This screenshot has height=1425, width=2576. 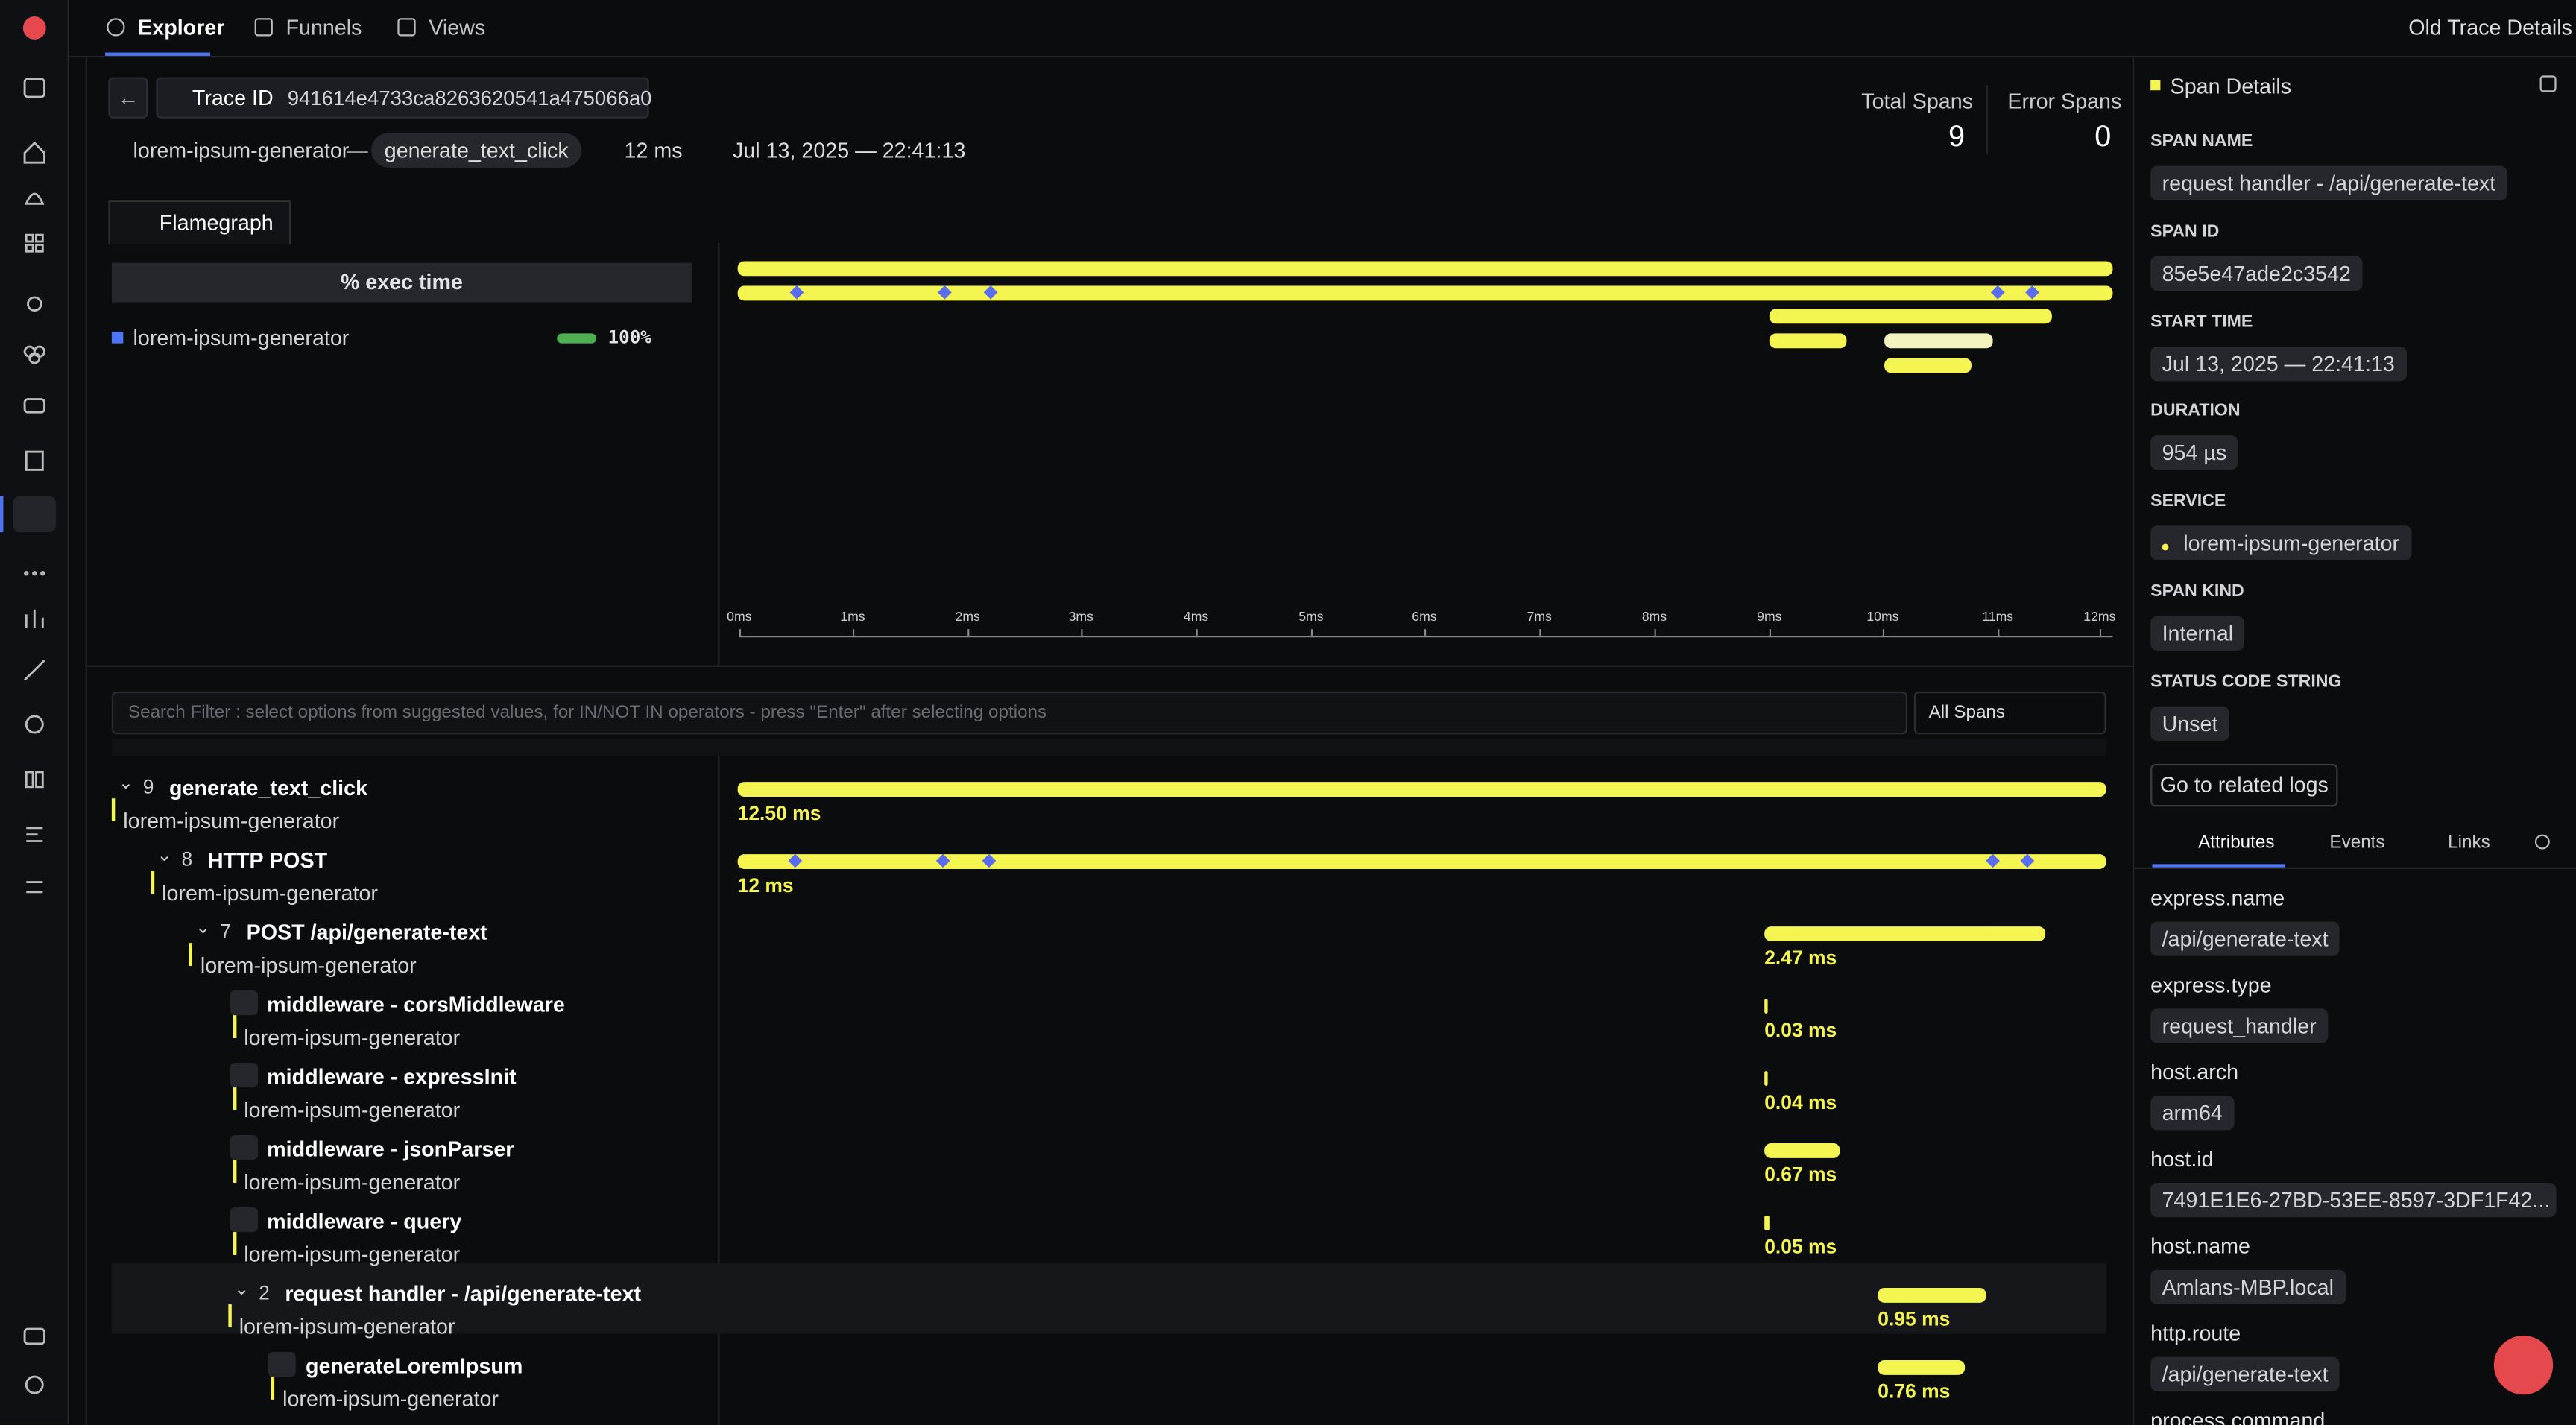 What do you see at coordinates (2248, 1287) in the screenshot?
I see `attribute-value: Amlans-MBP.local` at bounding box center [2248, 1287].